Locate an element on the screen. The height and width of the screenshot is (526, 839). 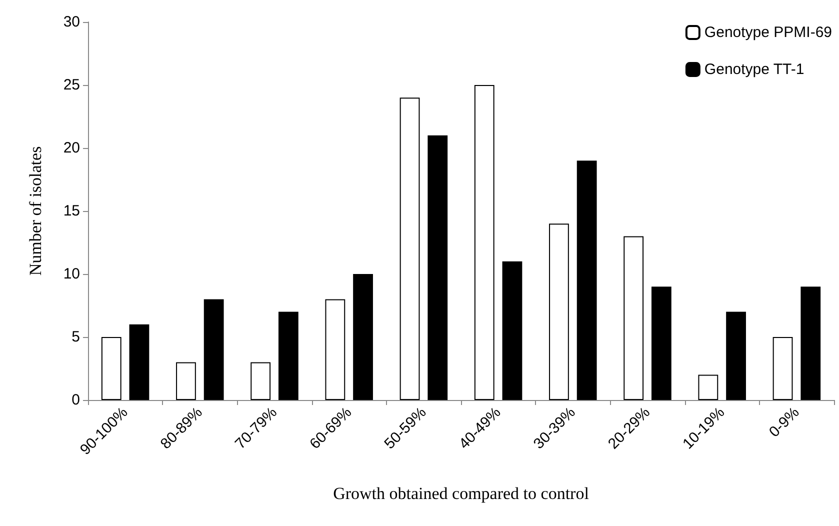
y-axis-title: Number of isolates is located at coordinates (35, 211).